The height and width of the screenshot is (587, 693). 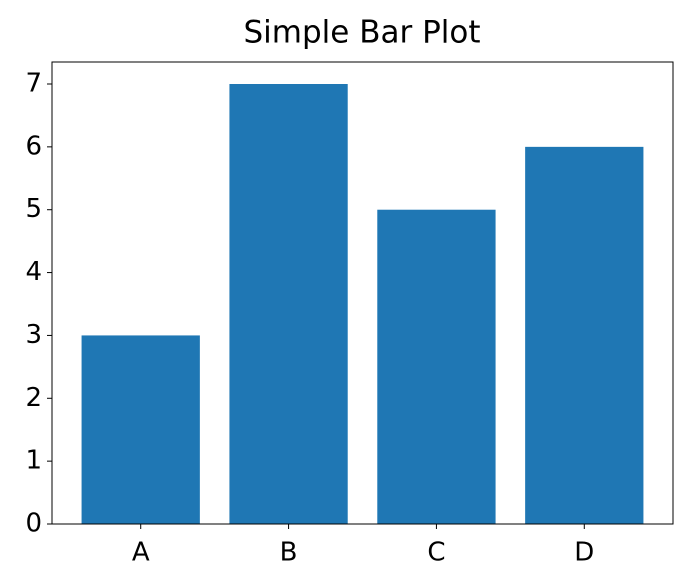 What do you see at coordinates (33, 524) in the screenshot?
I see `y-tick-label: 0` at bounding box center [33, 524].